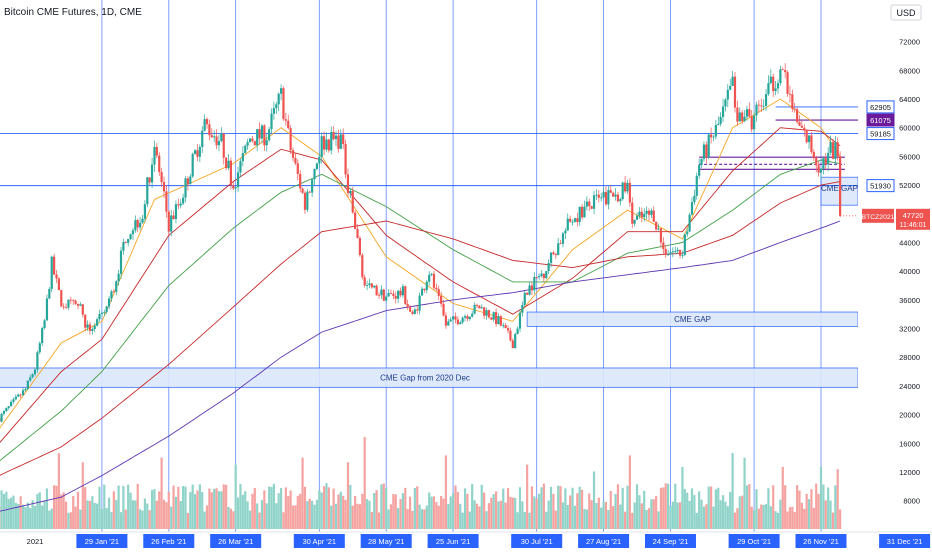 This screenshot has height=555, width=932. I want to click on price-axis-tick-label: 32000, so click(909, 329).